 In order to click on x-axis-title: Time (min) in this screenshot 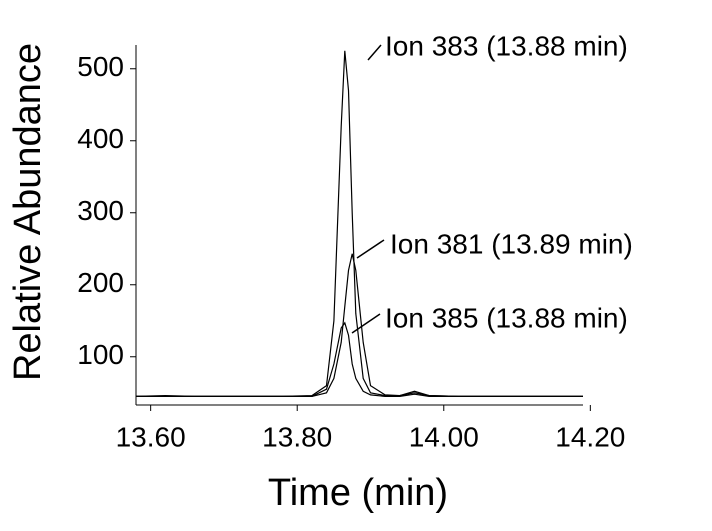, I will do `click(358, 493)`.